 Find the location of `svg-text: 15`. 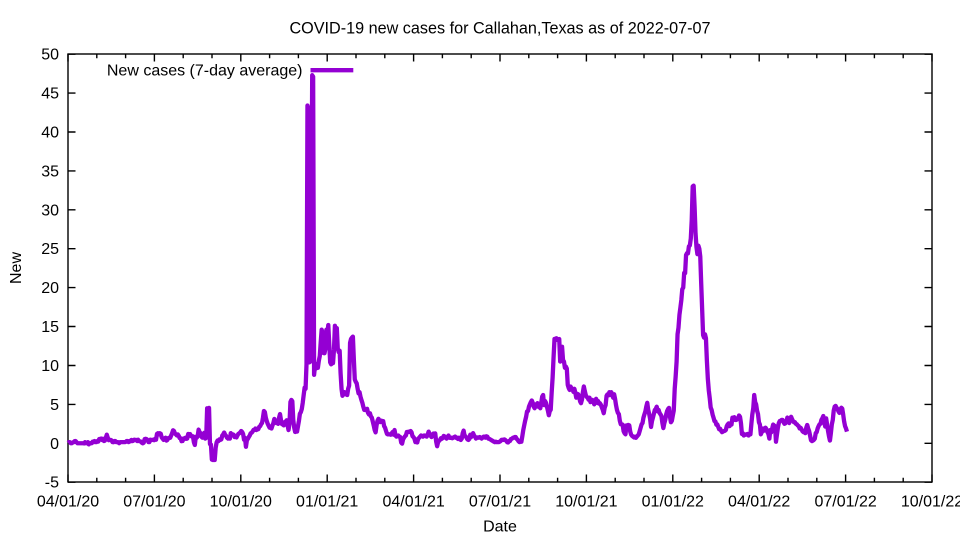

svg-text: 15 is located at coordinates (50, 327).